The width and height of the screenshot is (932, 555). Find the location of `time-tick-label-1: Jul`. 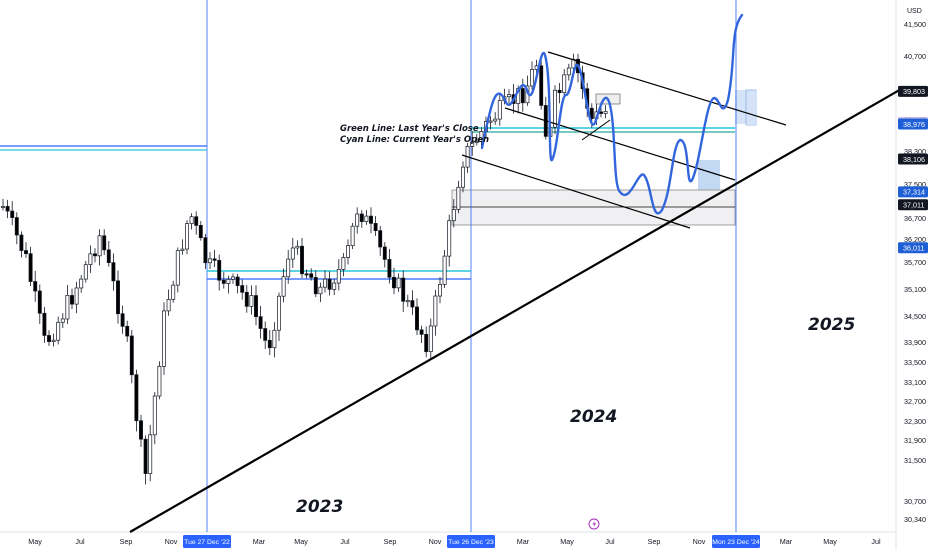

time-tick-label-1: Jul is located at coordinates (80, 541).